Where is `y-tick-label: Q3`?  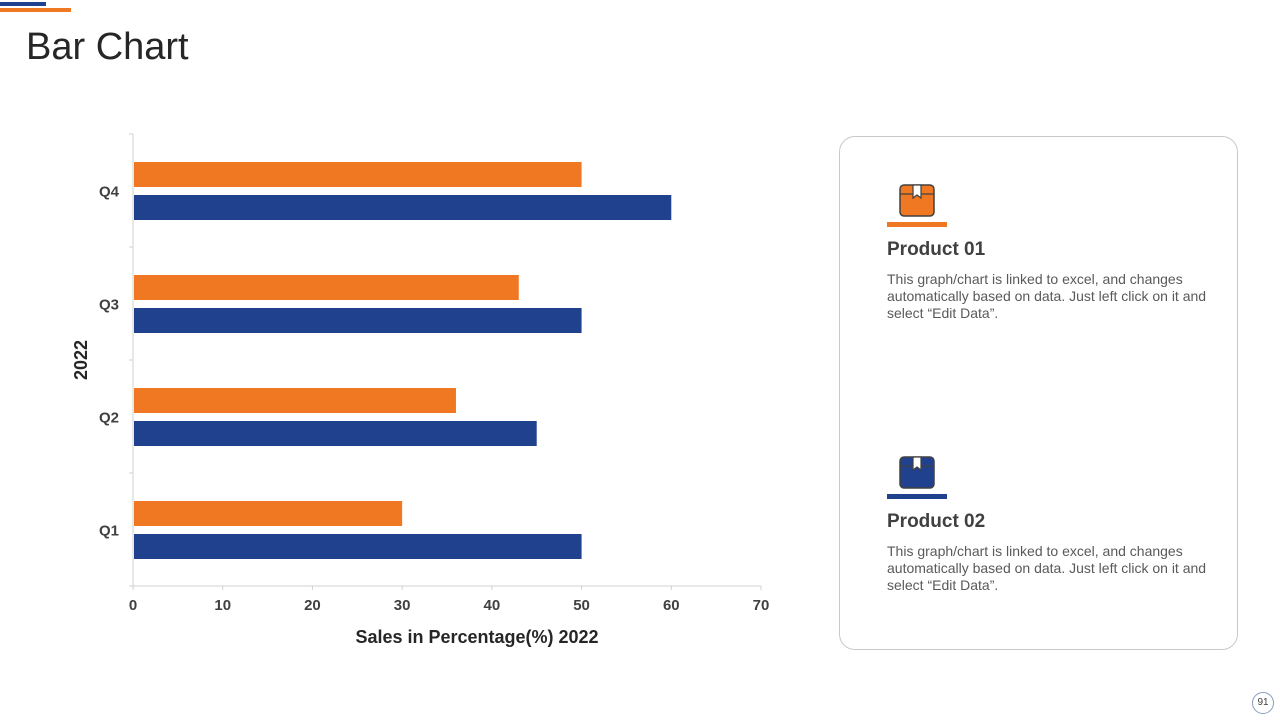
y-tick-label: Q3 is located at coordinates (109, 305).